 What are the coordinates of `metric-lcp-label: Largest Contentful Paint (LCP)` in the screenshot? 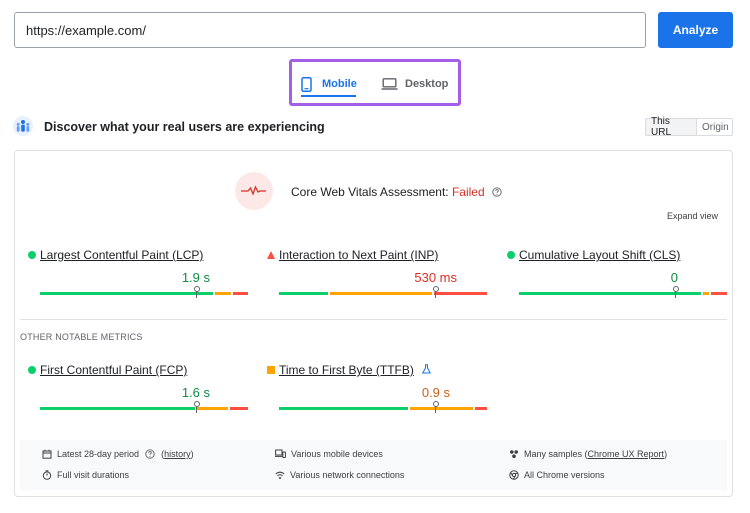 It's located at (122, 255).